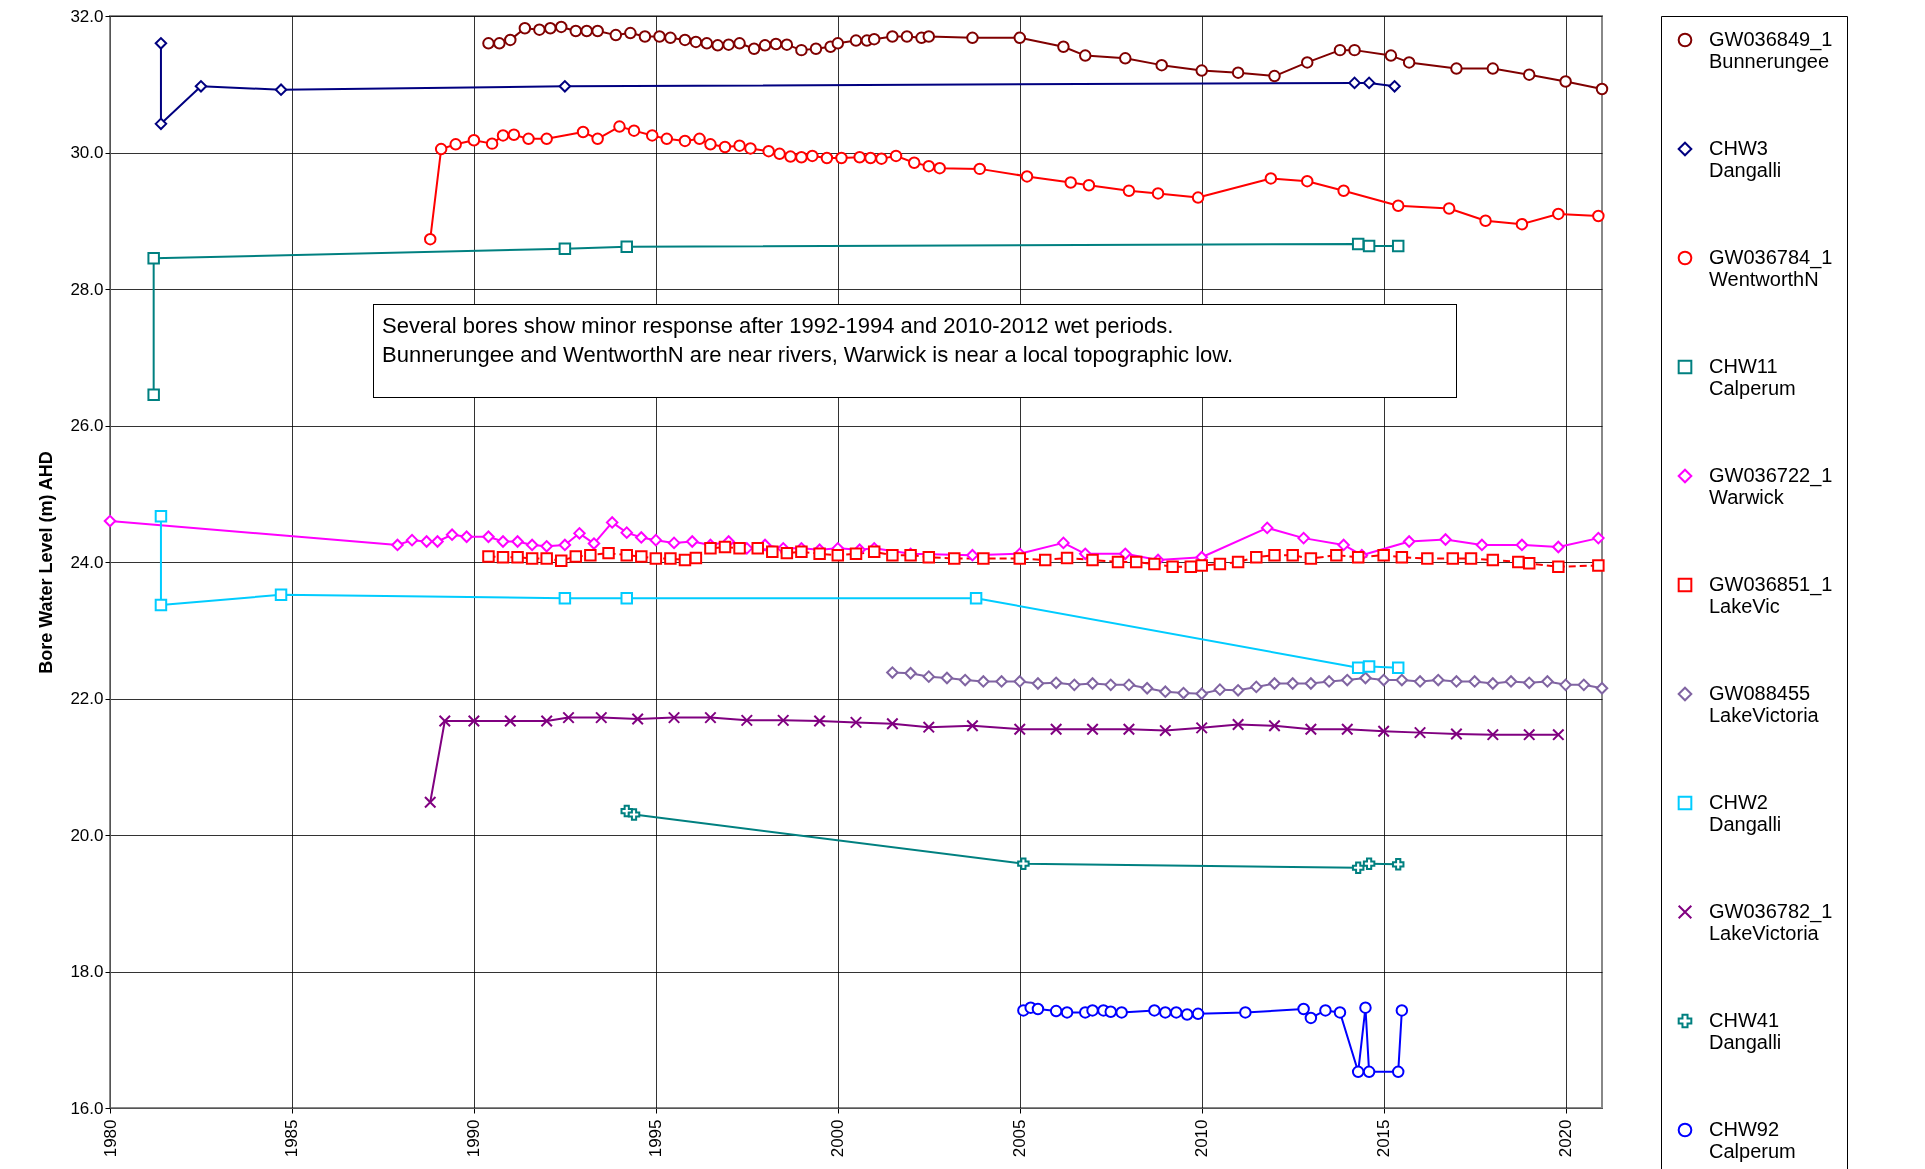  I want to click on y-tick-label: 28.0, so click(87, 289).